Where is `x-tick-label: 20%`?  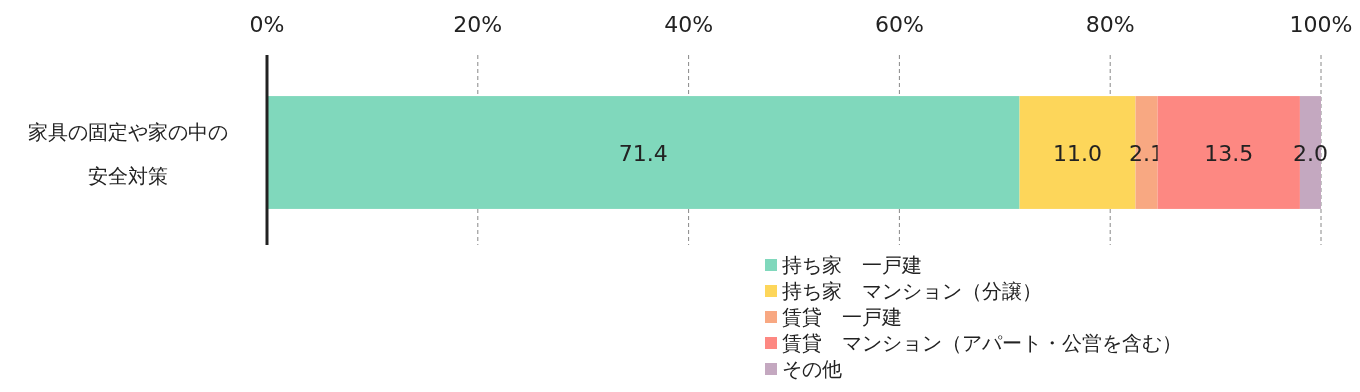
x-tick-label: 20% is located at coordinates (478, 24).